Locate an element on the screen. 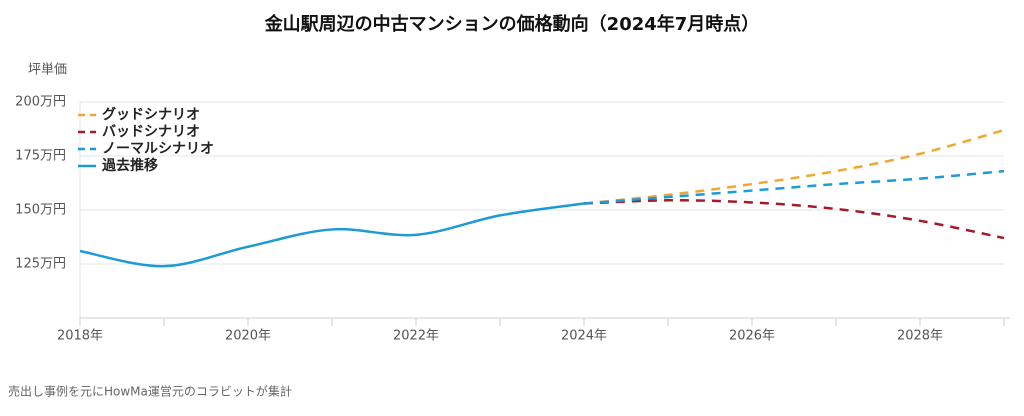  legend-label: グッドシナリオ is located at coordinates (151, 114).